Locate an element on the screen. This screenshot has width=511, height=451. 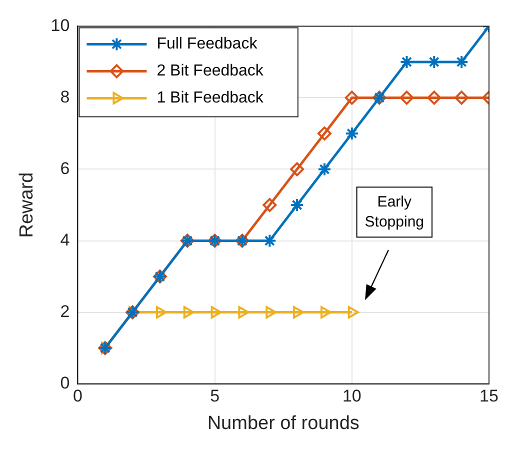
y-tick-label: 6 is located at coordinates (65, 168).